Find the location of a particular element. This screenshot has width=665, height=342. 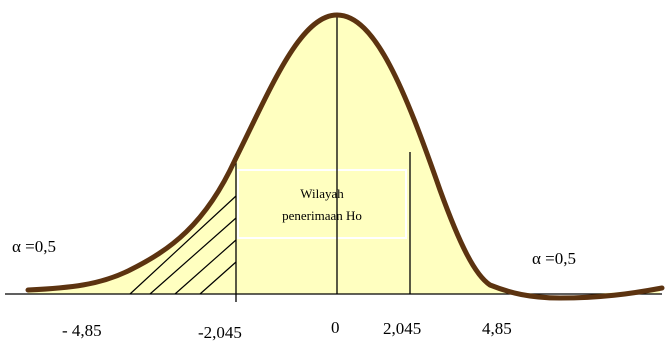

tick-label-neg-t-calc: - 4,85 is located at coordinates (82, 330).